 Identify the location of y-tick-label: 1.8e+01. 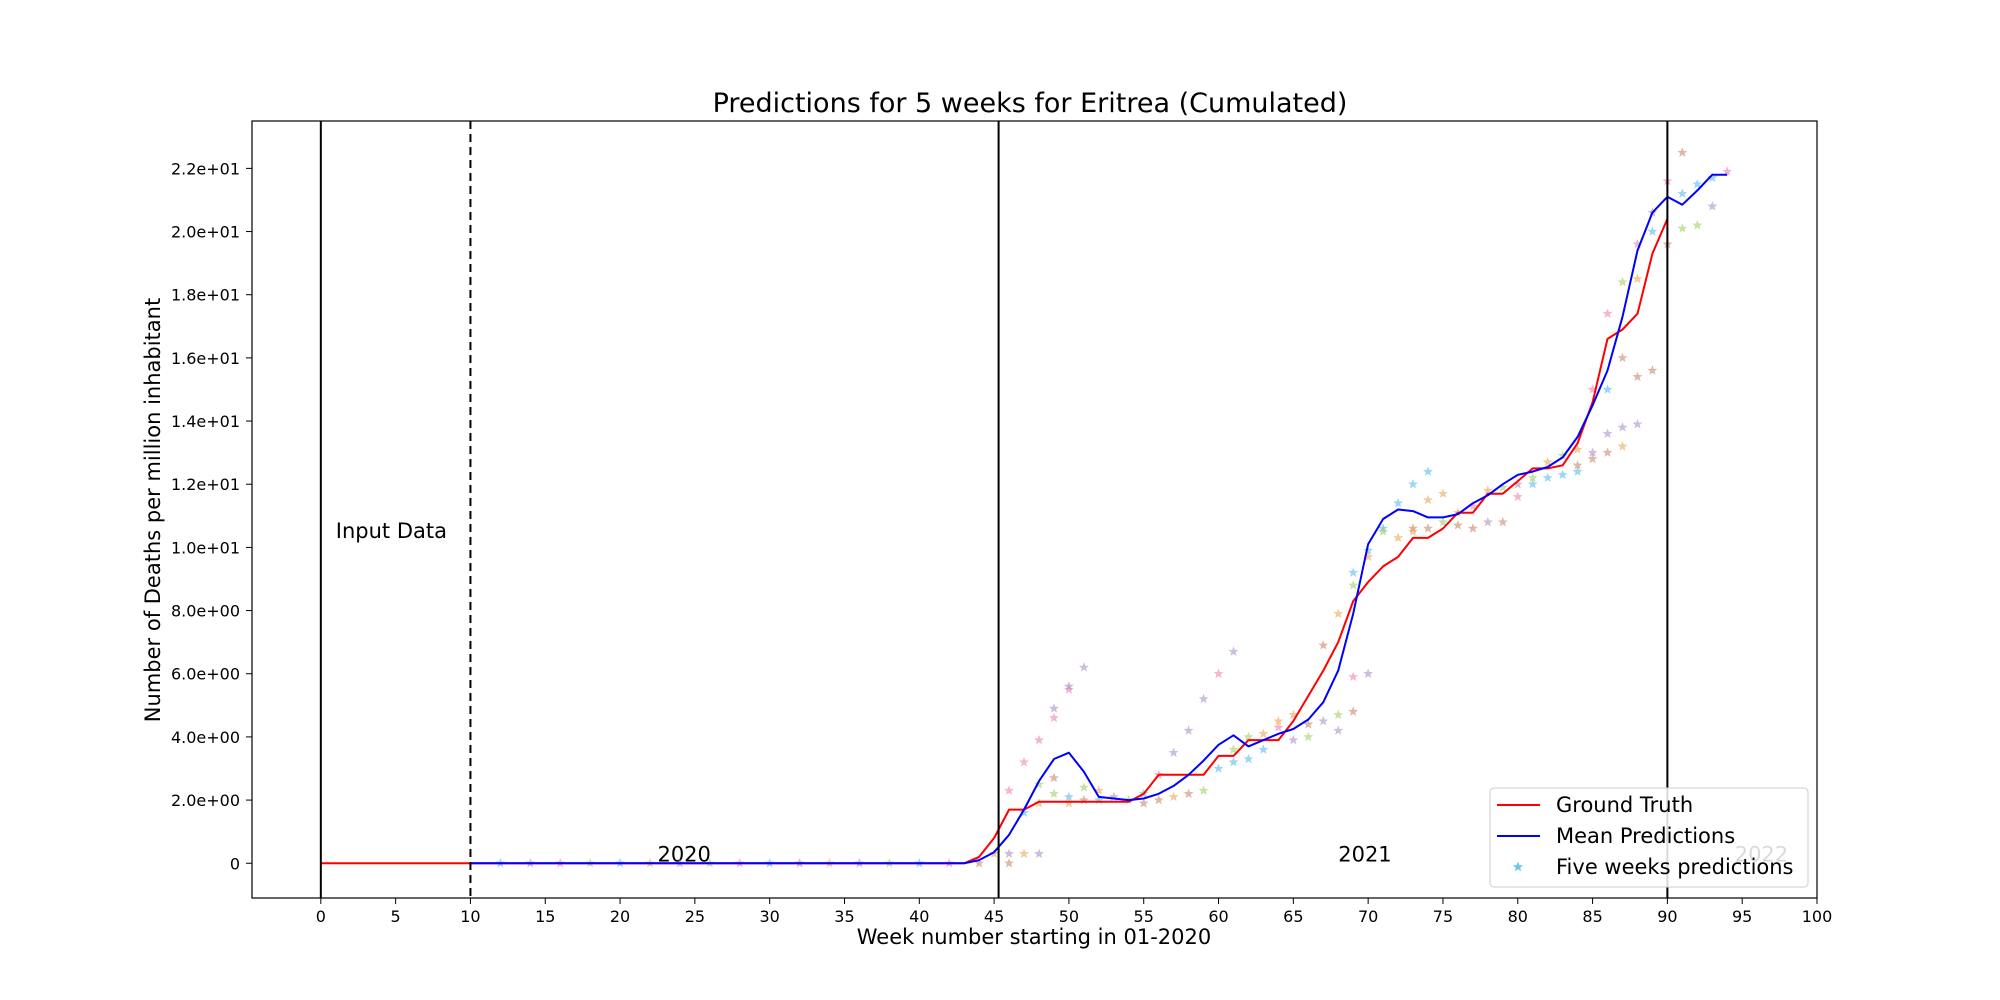
(205, 295).